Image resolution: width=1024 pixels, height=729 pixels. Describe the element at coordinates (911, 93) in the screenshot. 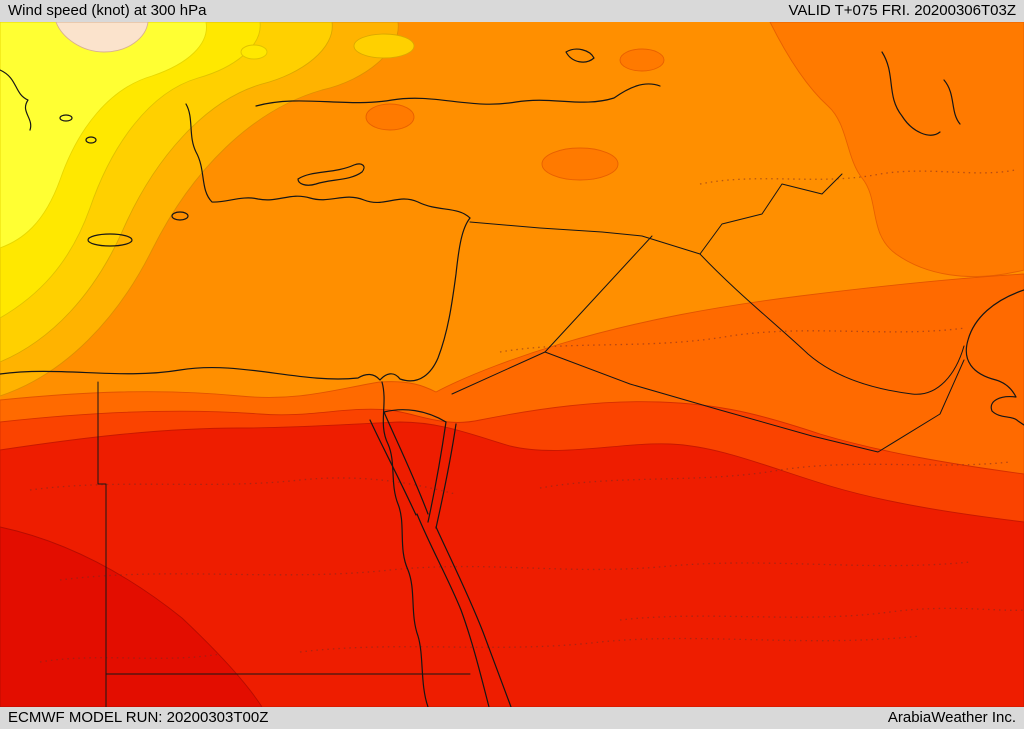

I see `coastline-caspian` at that location.